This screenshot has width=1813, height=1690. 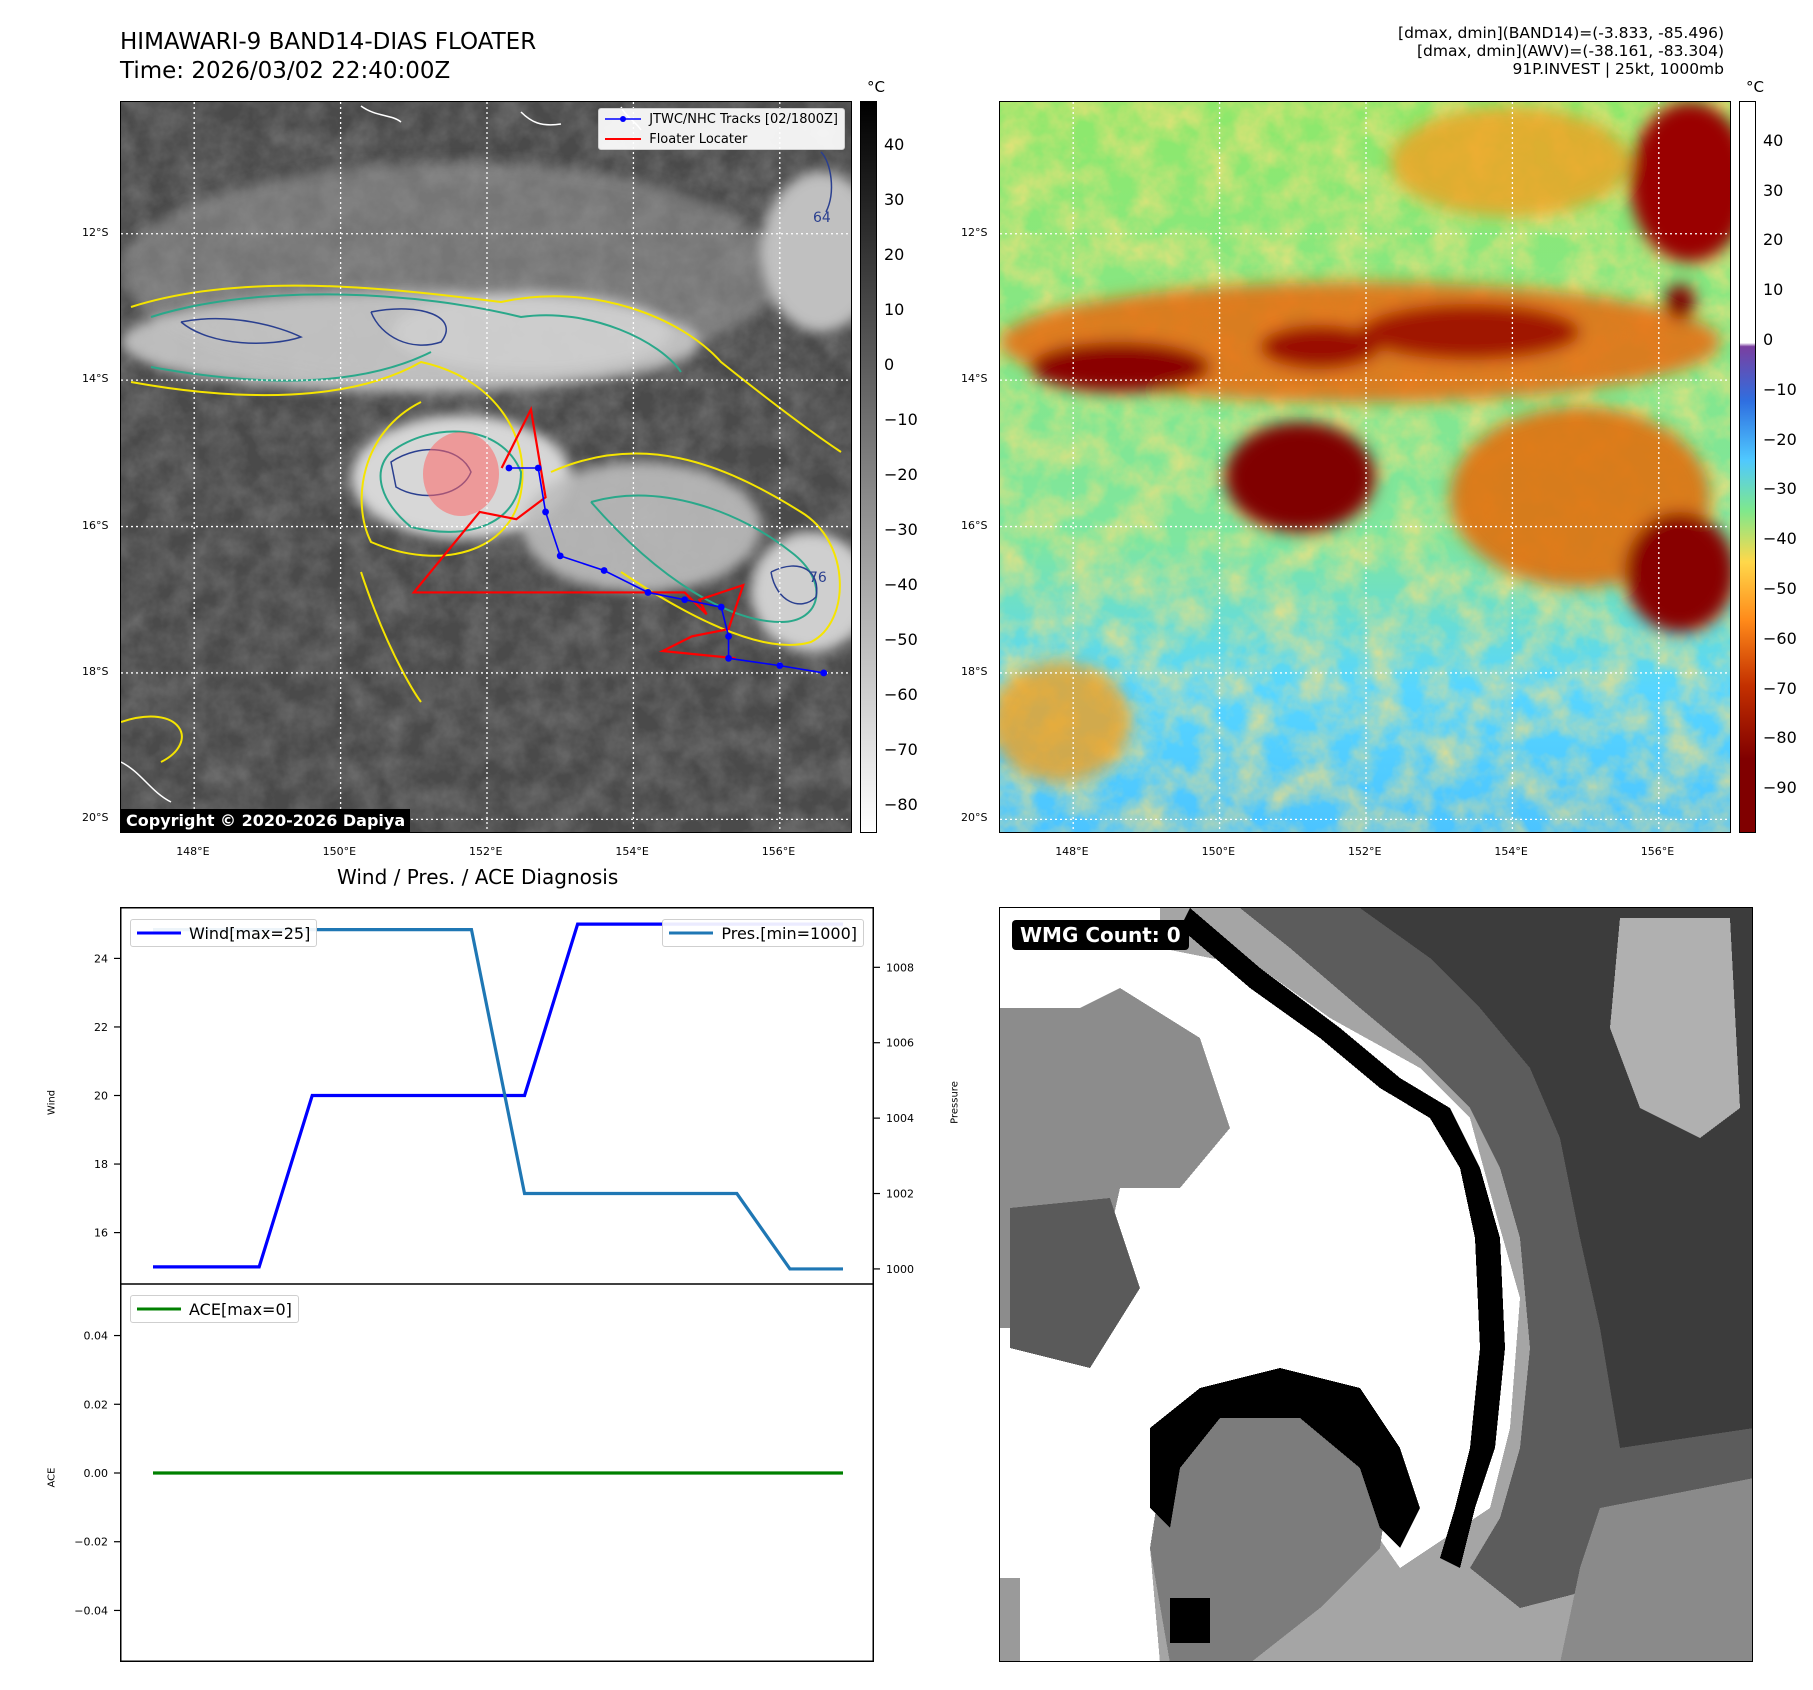 What do you see at coordinates (461, 474) in the screenshot?
I see `locator-highlight` at bounding box center [461, 474].